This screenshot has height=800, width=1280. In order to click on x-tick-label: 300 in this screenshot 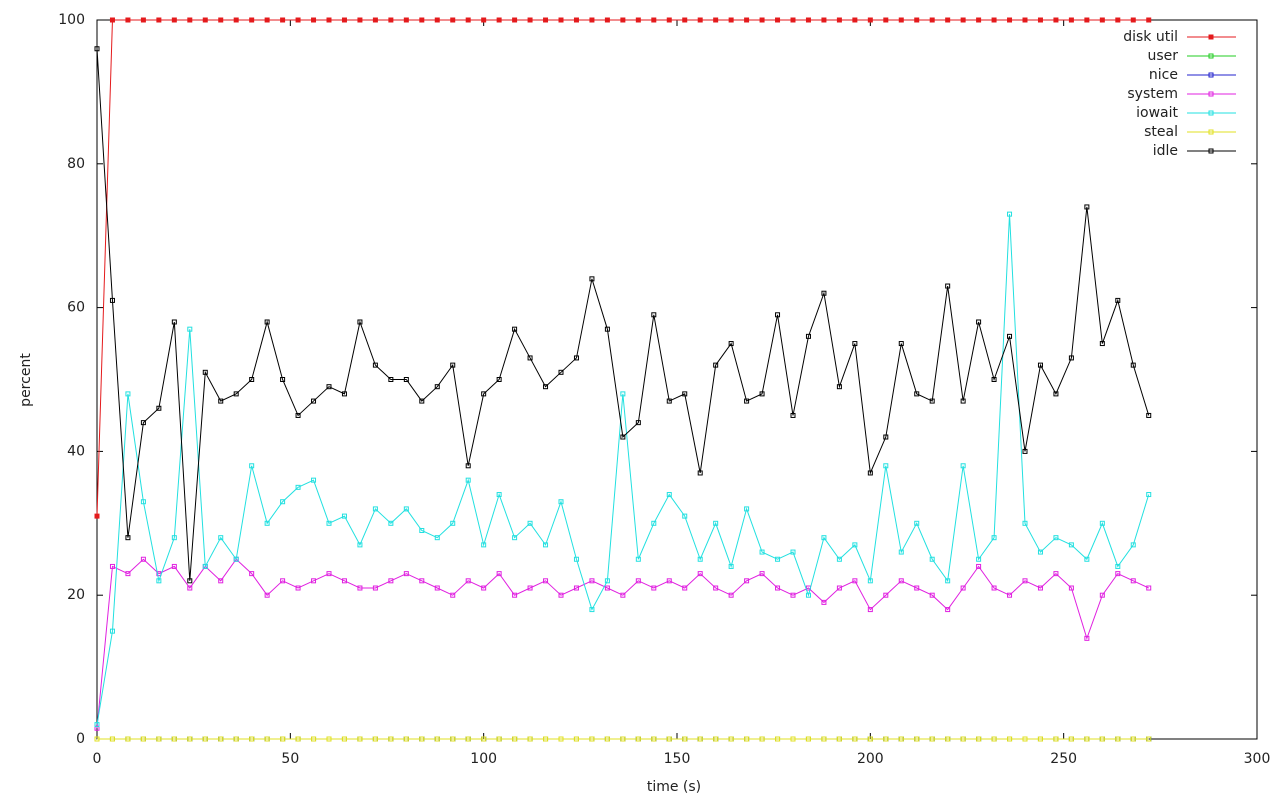, I will do `click(1257, 759)`.